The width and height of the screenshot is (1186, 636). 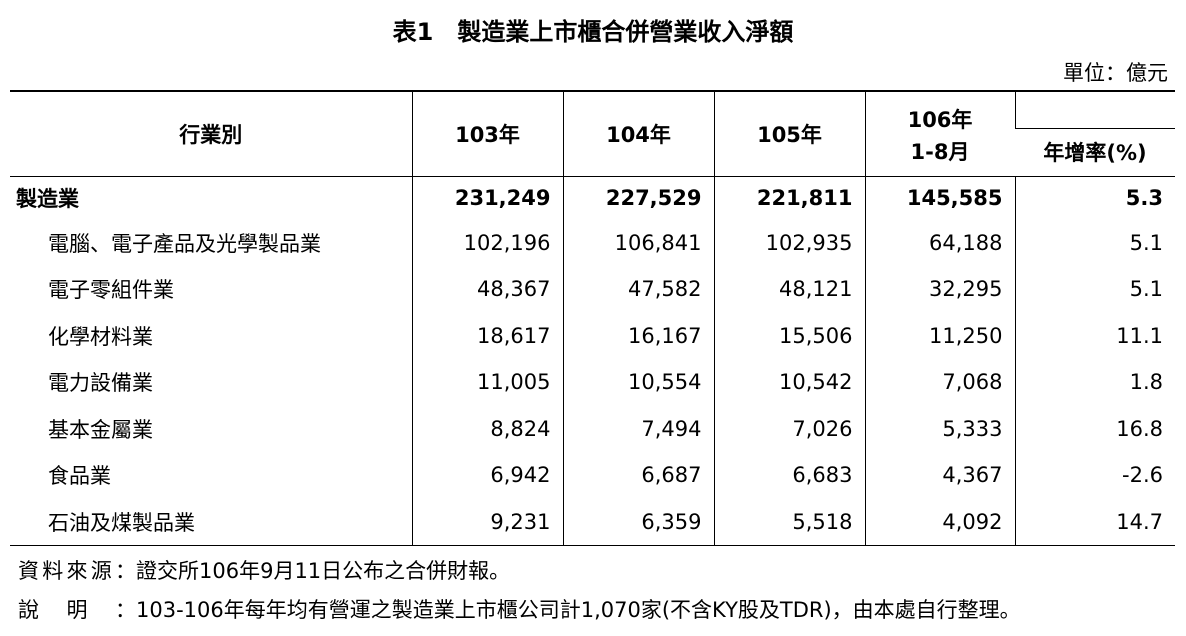 What do you see at coordinates (789, 242) in the screenshot?
I see `value-cell: 102,935` at bounding box center [789, 242].